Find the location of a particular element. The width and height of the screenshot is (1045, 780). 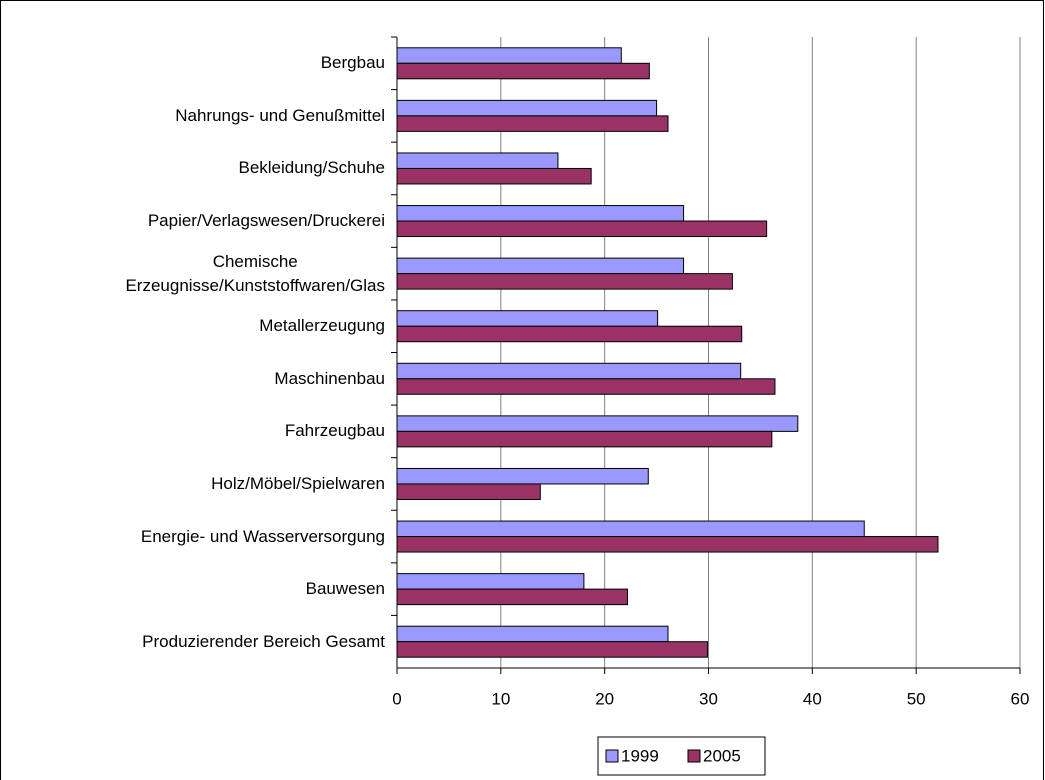

legend-label: 1999 is located at coordinates (640, 755).